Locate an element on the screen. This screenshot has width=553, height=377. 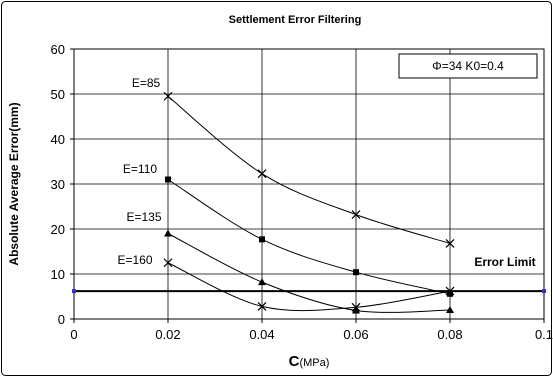
parameter-box-text: Φ=34 K0=0.4 is located at coordinates (468, 66).